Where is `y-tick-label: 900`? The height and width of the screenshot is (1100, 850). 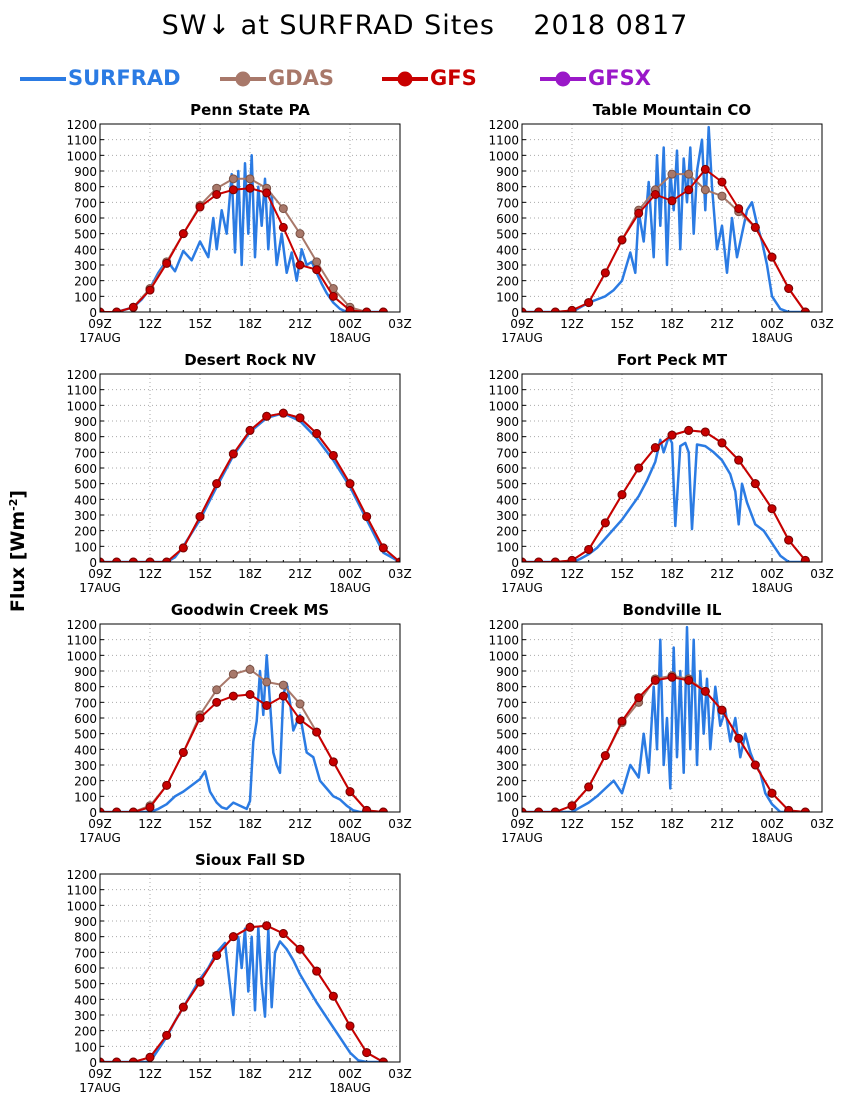
y-tick-label: 900 is located at coordinates (85, 422).